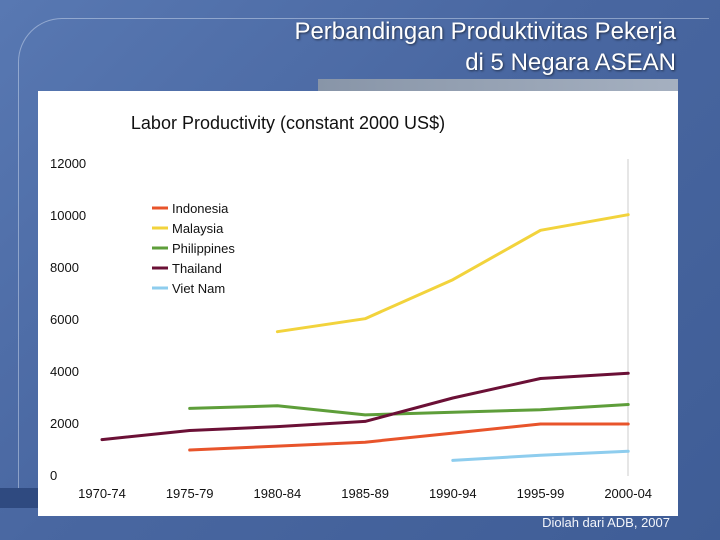 The image size is (720, 540). I want to click on x-tick-label: 1995-99, so click(541, 493).